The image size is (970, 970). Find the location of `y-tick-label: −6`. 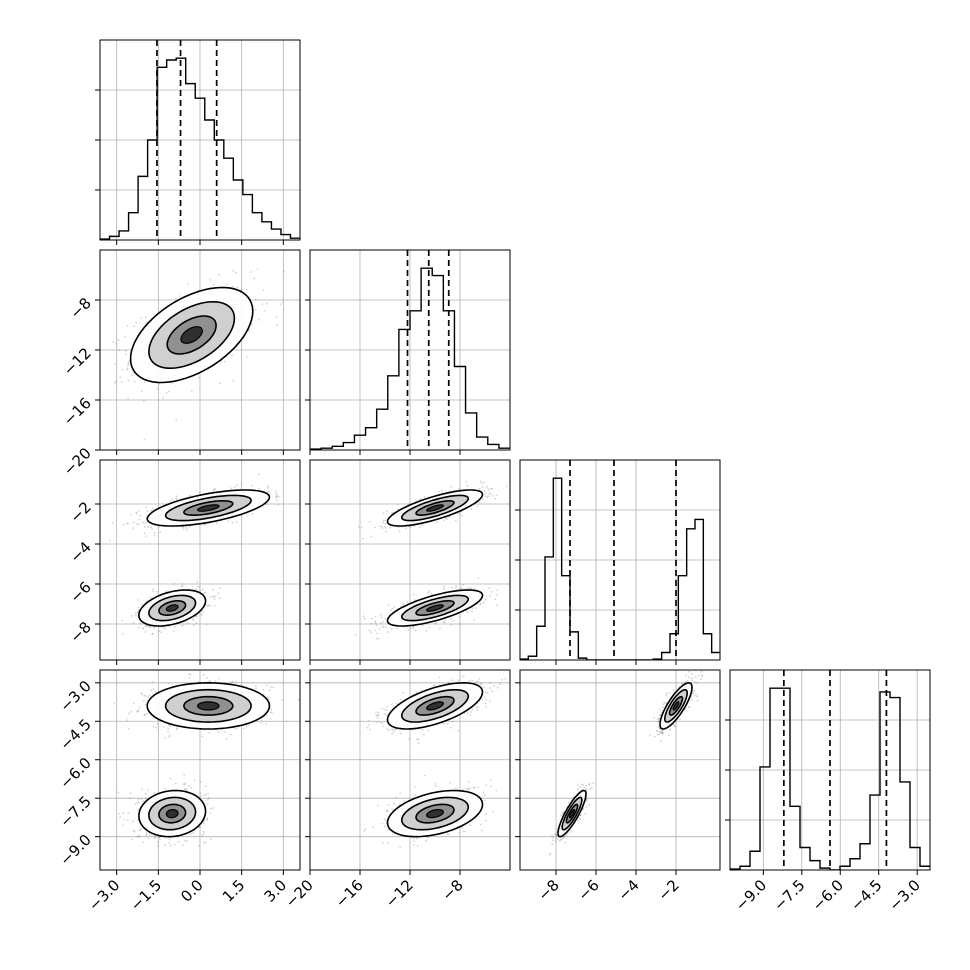

y-tick-label: −6 is located at coordinates (80, 592).